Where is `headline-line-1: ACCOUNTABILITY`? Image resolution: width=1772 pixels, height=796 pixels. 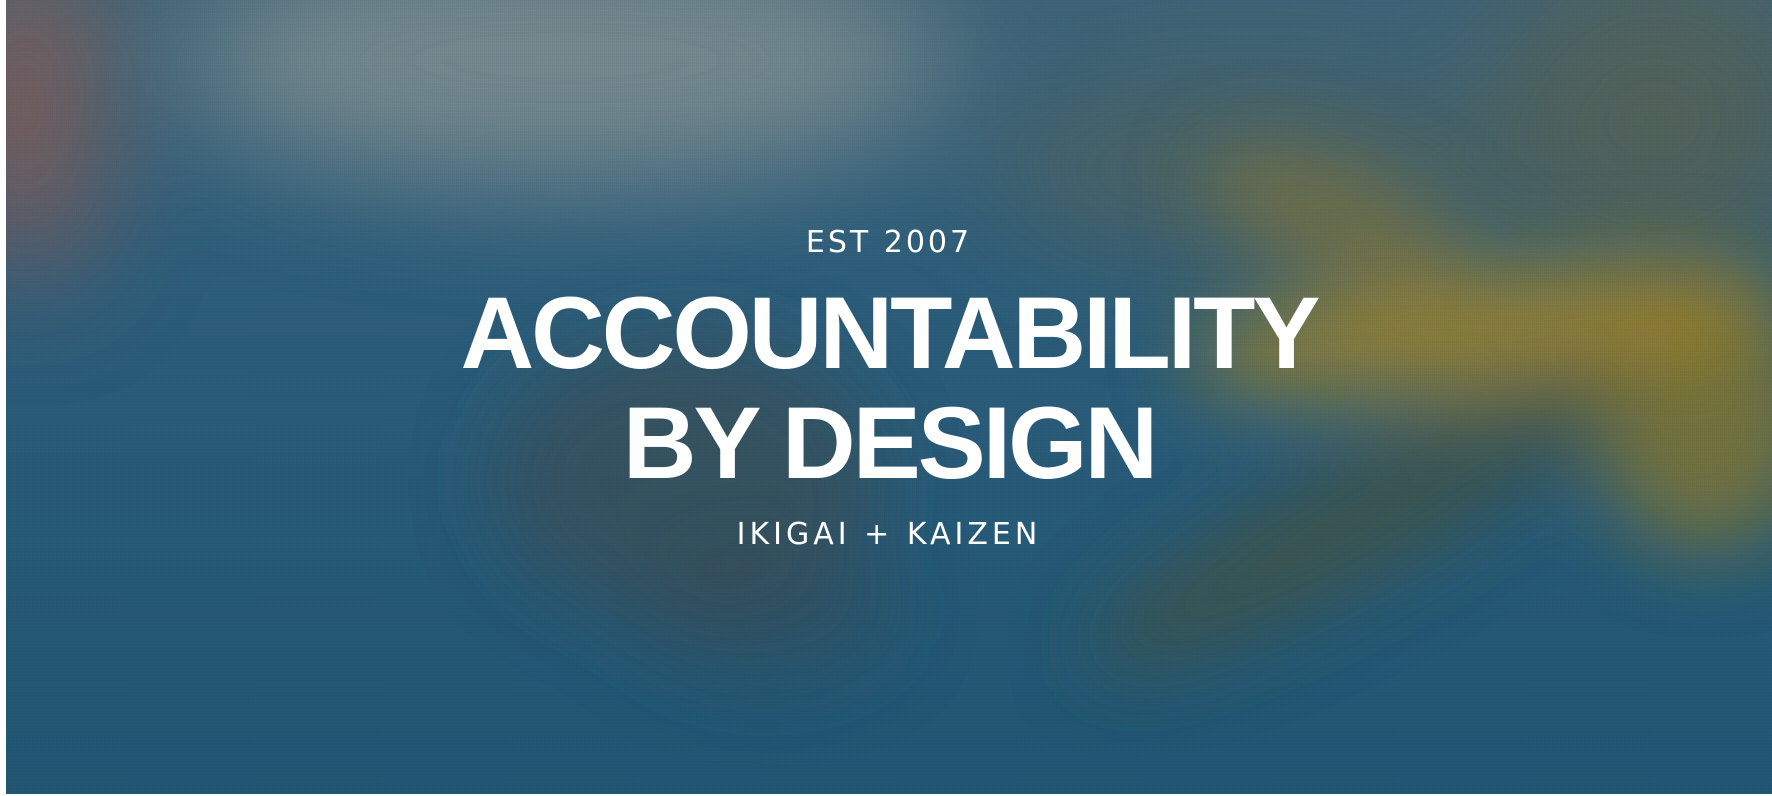 headline-line-1: ACCOUNTABILITY is located at coordinates (890, 333).